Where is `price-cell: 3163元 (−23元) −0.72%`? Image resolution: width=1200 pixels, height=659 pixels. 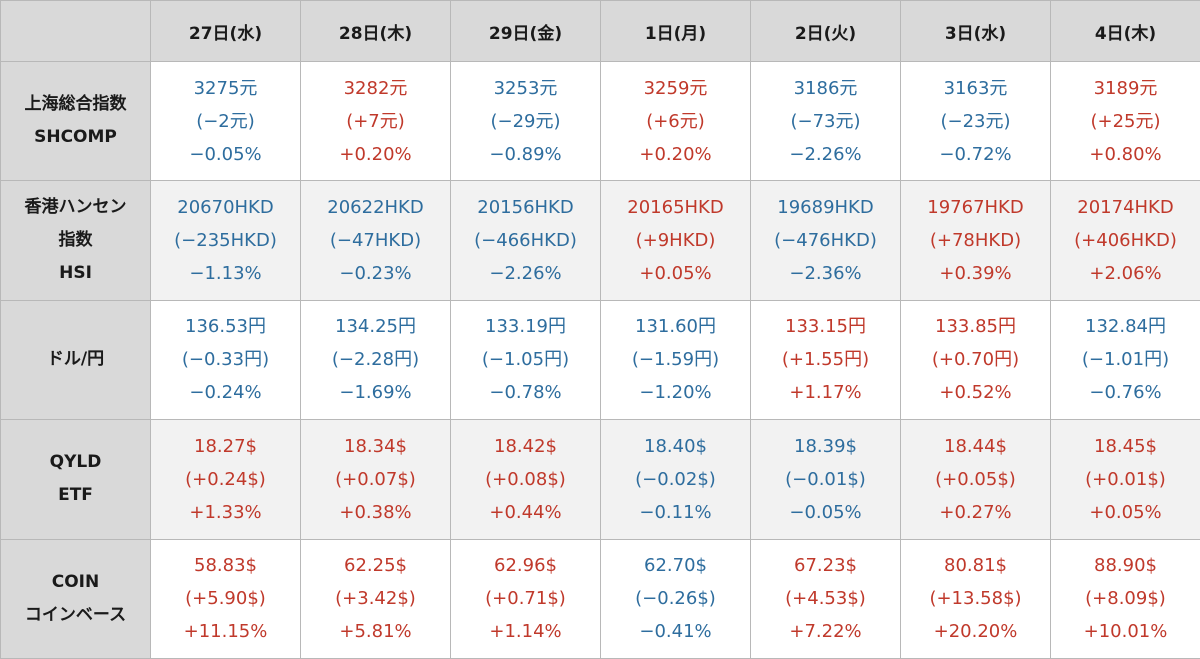 price-cell: 3163元 (−23元) −0.72% is located at coordinates (975, 121).